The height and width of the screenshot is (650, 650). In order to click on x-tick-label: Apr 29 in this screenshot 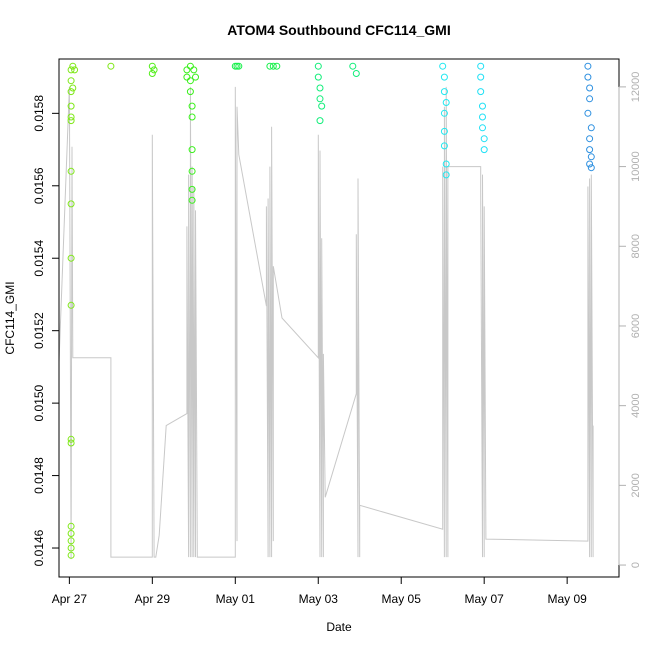, I will do `click(153, 599)`.